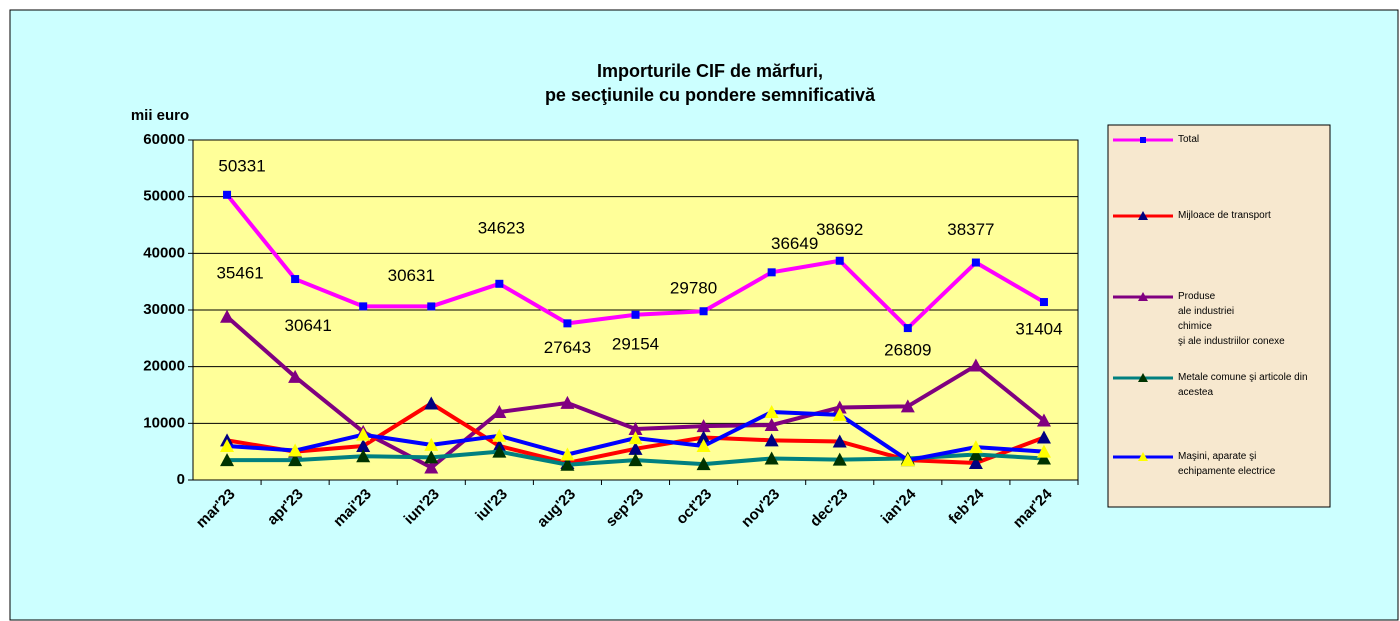 This screenshot has height=621, width=1400. What do you see at coordinates (1224, 215) in the screenshot?
I see `legend-label: Mijloace de transport` at bounding box center [1224, 215].